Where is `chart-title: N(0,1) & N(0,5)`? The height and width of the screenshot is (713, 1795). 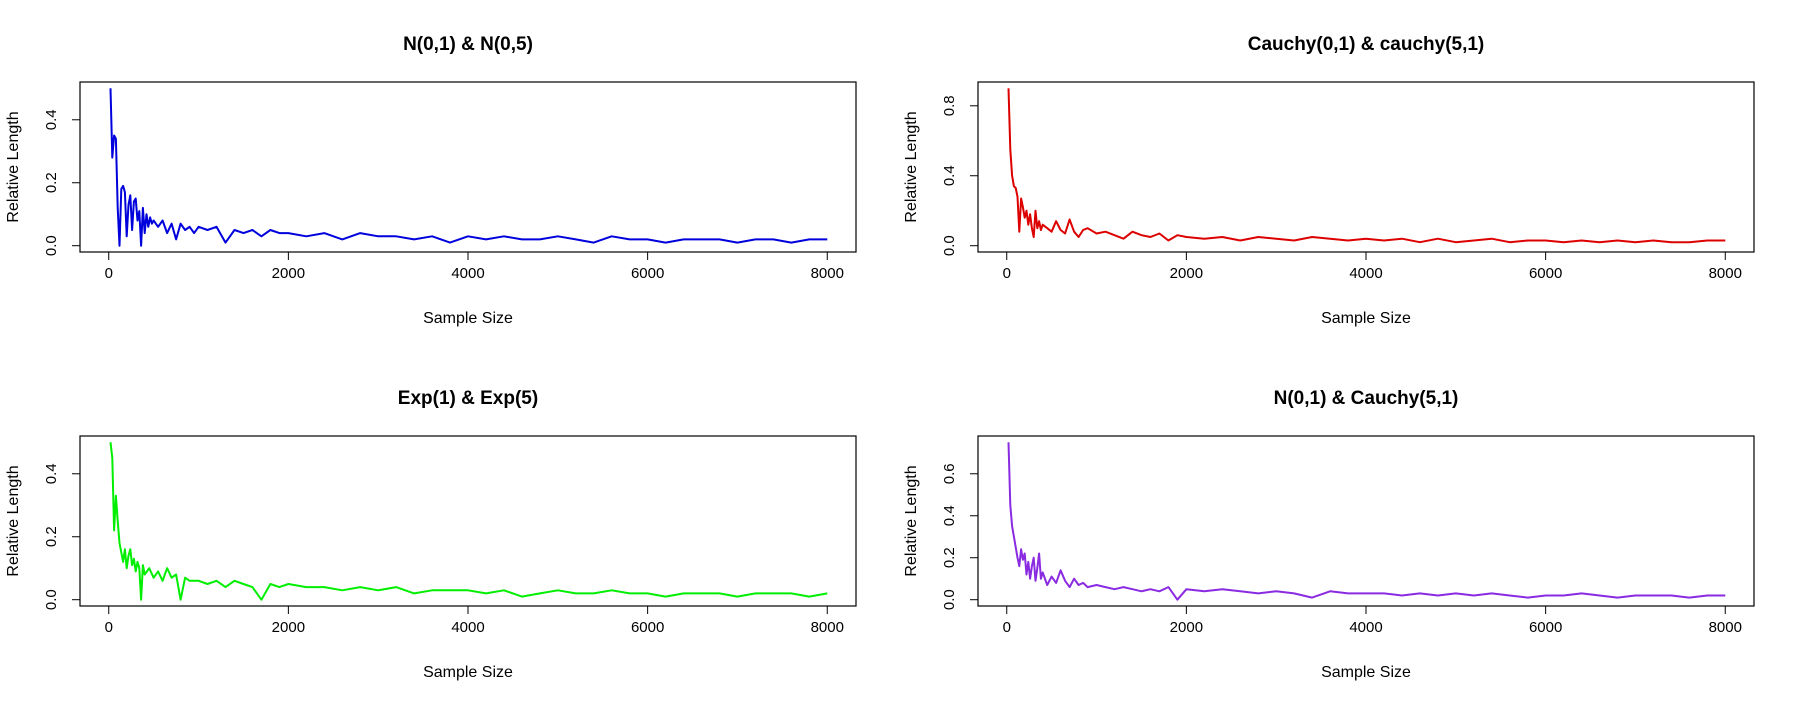
chart-title: N(0,1) & N(0,5) is located at coordinates (468, 44).